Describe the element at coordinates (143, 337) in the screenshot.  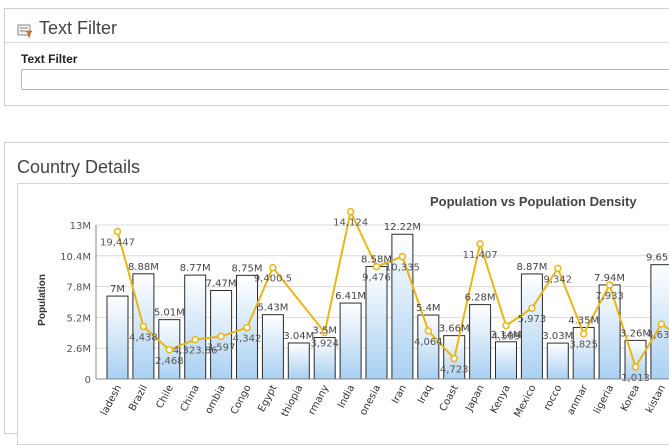
I see `density-label: 4,438` at that location.